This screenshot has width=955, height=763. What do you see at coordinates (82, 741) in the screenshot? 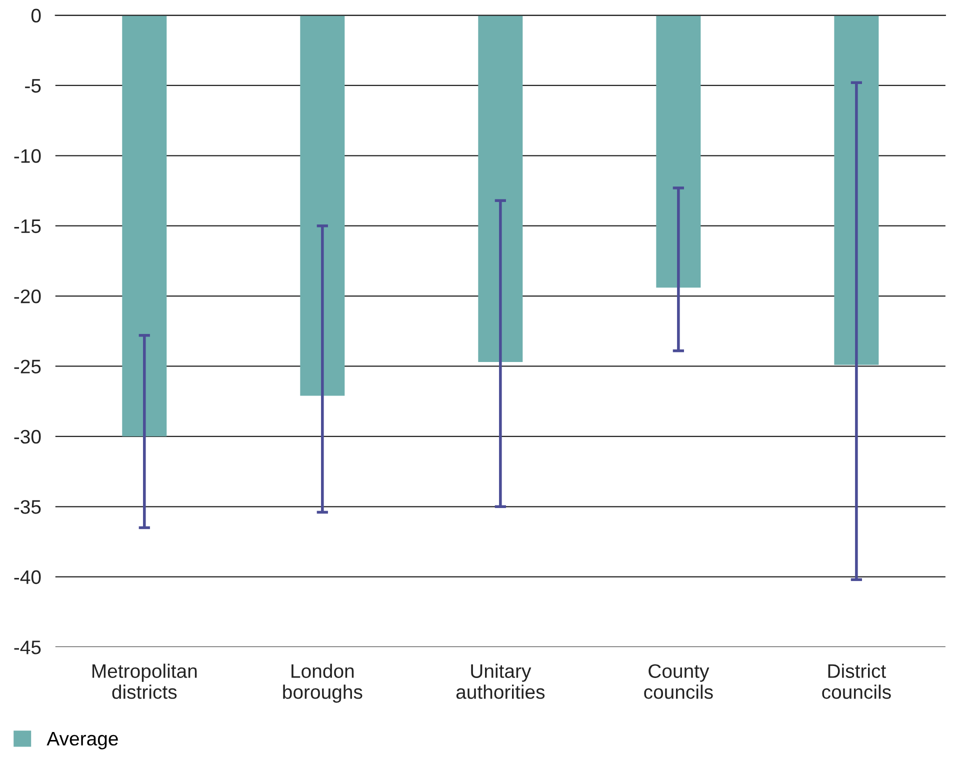
I see `legend-label: Average` at bounding box center [82, 741].